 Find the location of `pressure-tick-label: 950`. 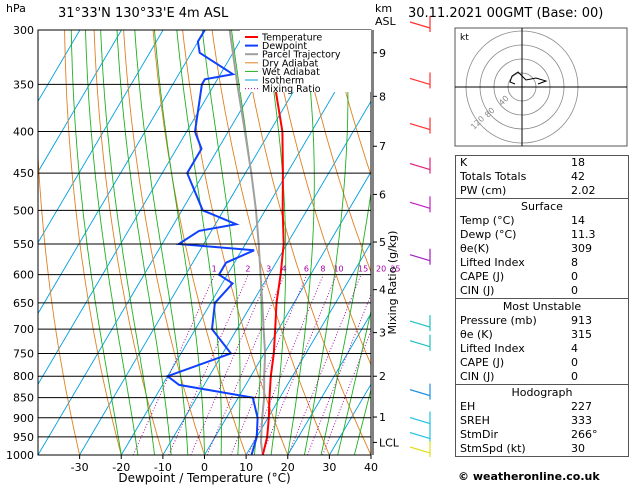

pressure-tick-label: 950 is located at coordinates (23, 437).